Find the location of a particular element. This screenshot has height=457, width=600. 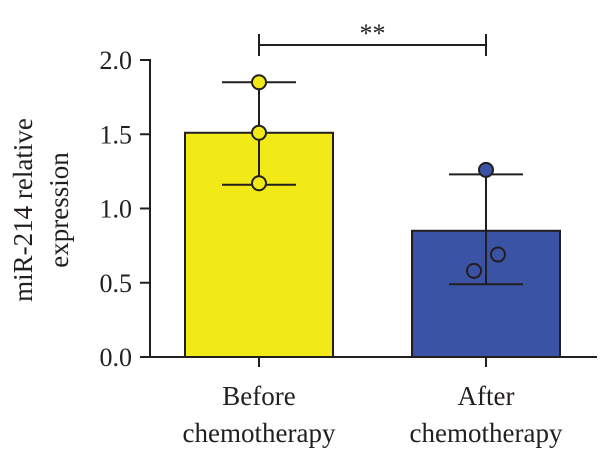

significance-bracket: ** is located at coordinates (372, 37).